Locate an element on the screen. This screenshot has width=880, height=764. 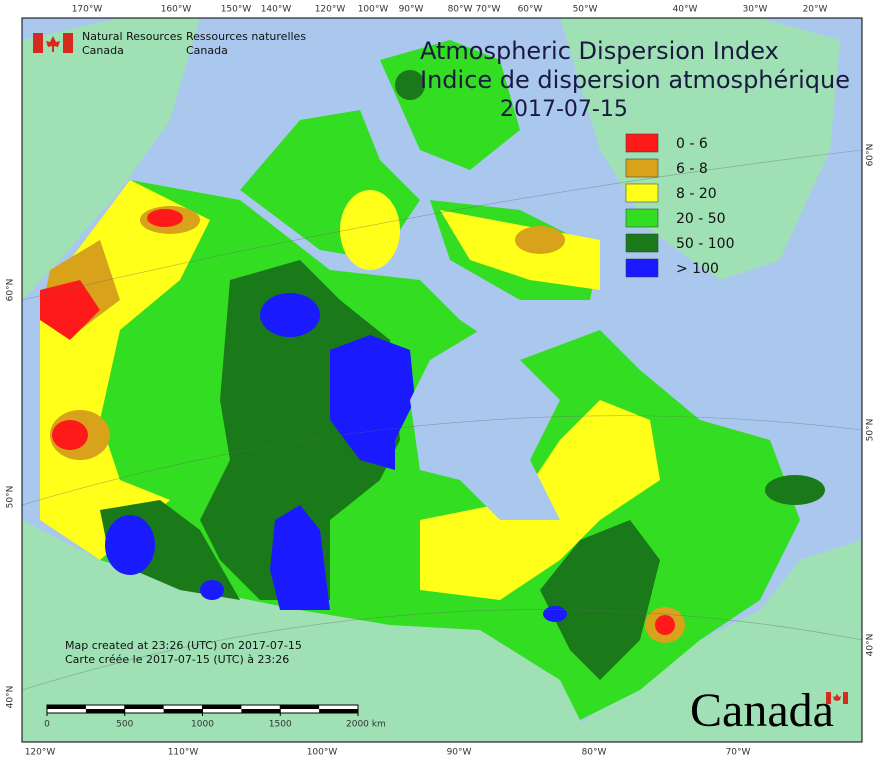
lon-label: 40°W is located at coordinates (685, 10).